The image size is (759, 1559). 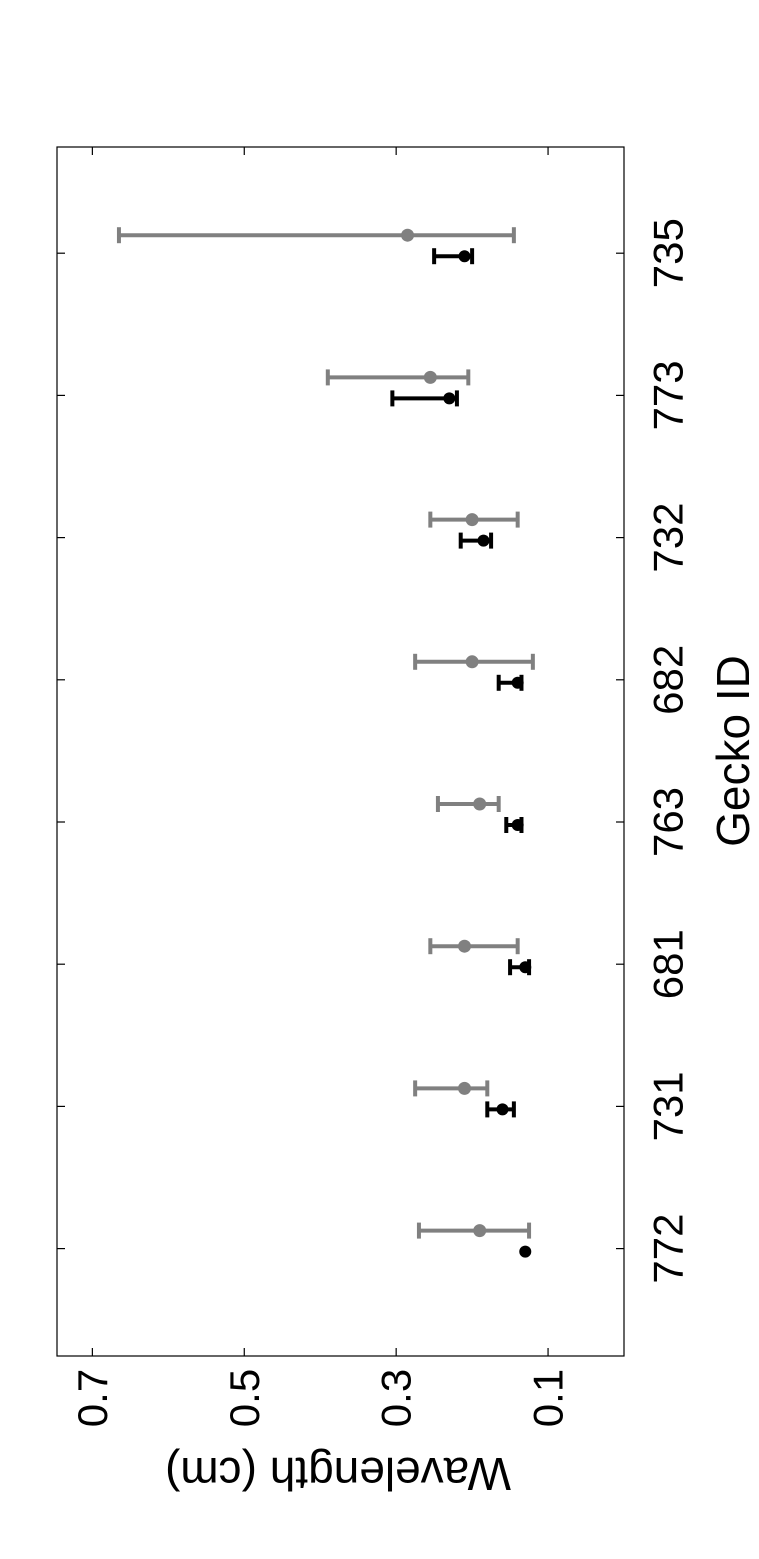 What do you see at coordinates (733, 751) in the screenshot?
I see `x-axis-title: Gecko ID` at bounding box center [733, 751].